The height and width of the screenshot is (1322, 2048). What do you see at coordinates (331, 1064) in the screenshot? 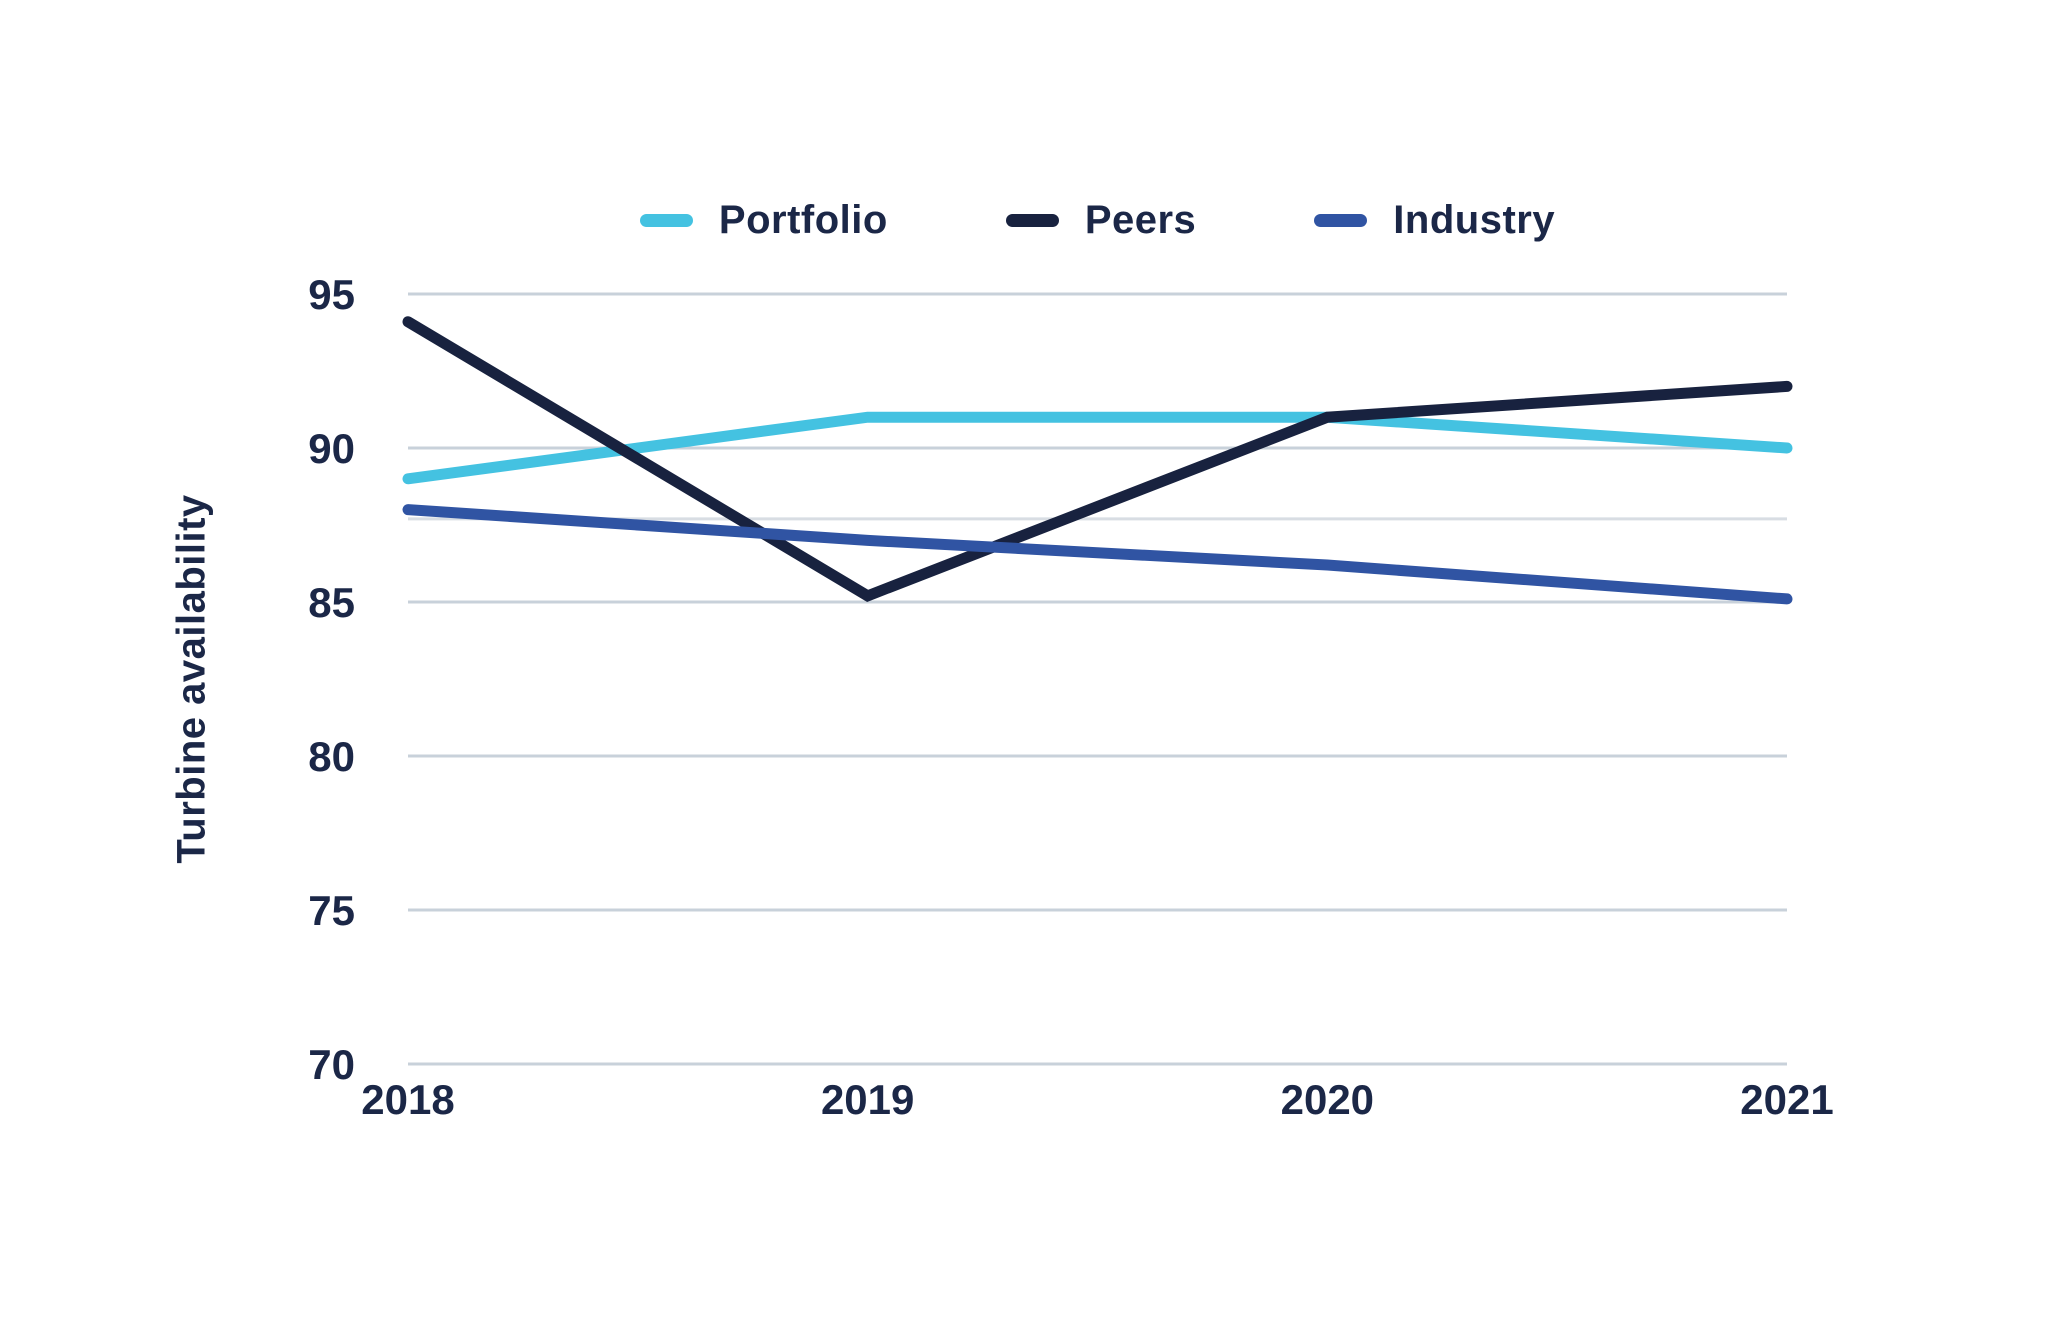
I see `y-tick-label-70: 70` at bounding box center [331, 1064].